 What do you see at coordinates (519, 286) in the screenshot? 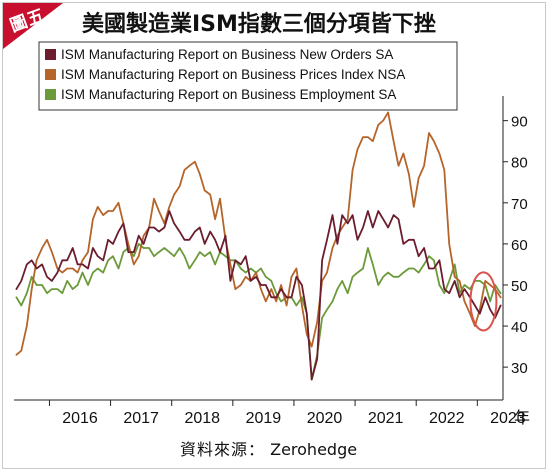
I see `y-tick-label: 50` at bounding box center [519, 286].